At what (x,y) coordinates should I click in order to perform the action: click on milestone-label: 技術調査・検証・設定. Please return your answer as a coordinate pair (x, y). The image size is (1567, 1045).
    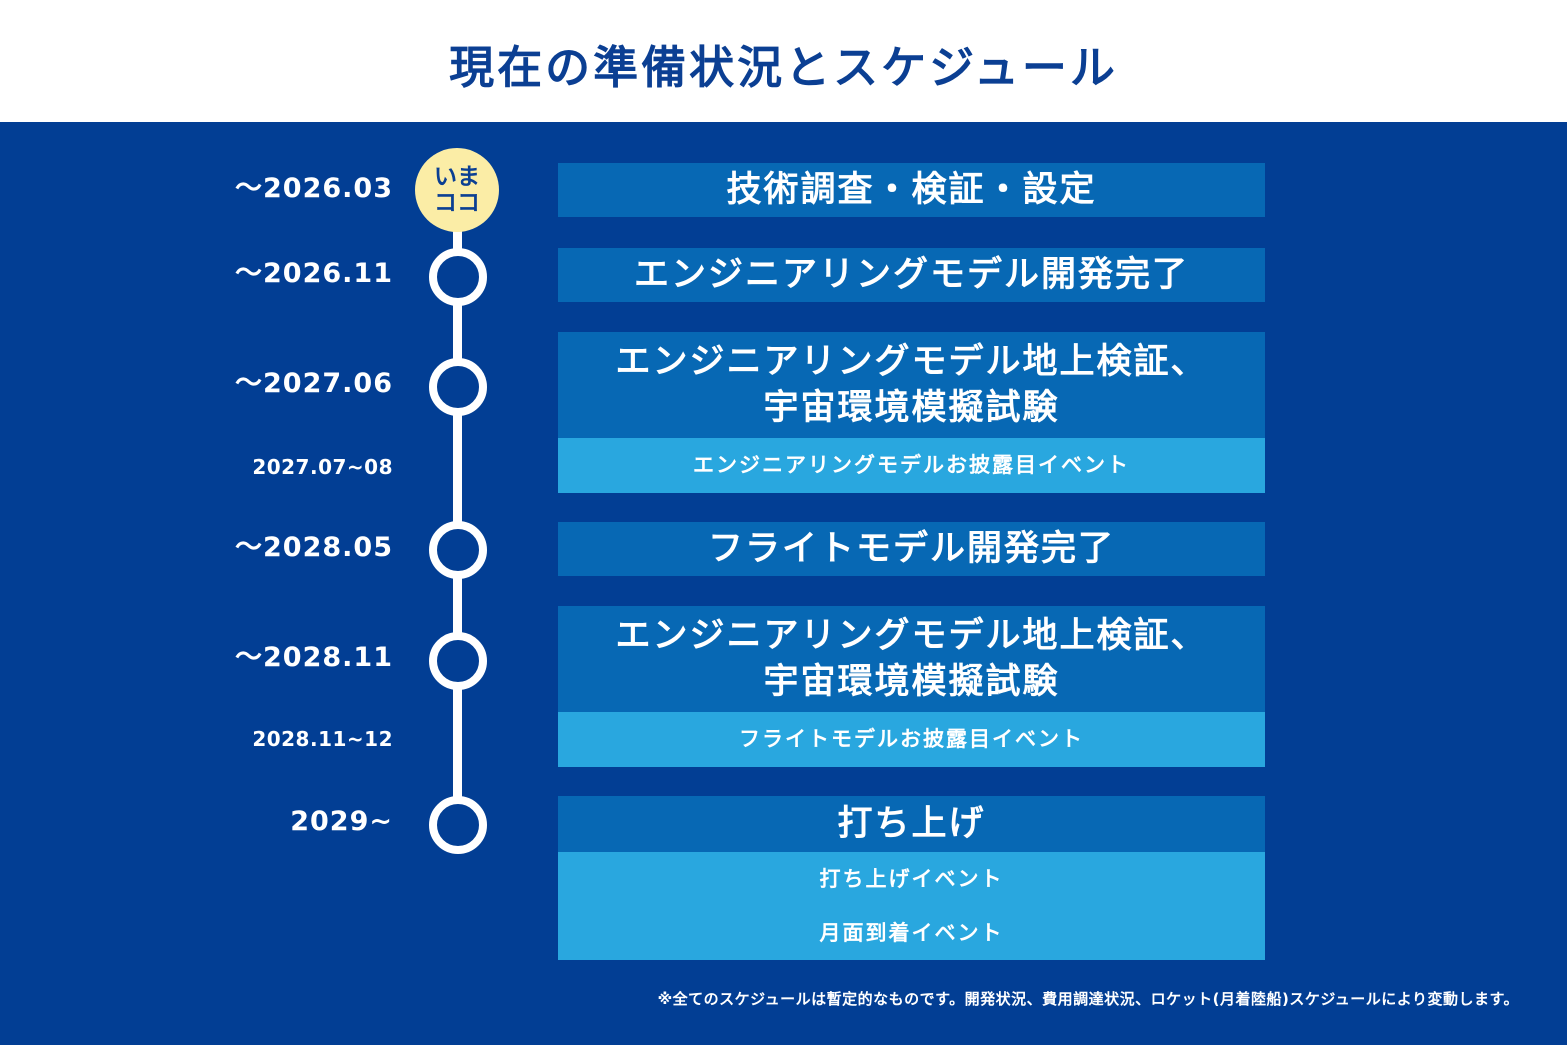
    Looking at the image, I should click on (911, 190).